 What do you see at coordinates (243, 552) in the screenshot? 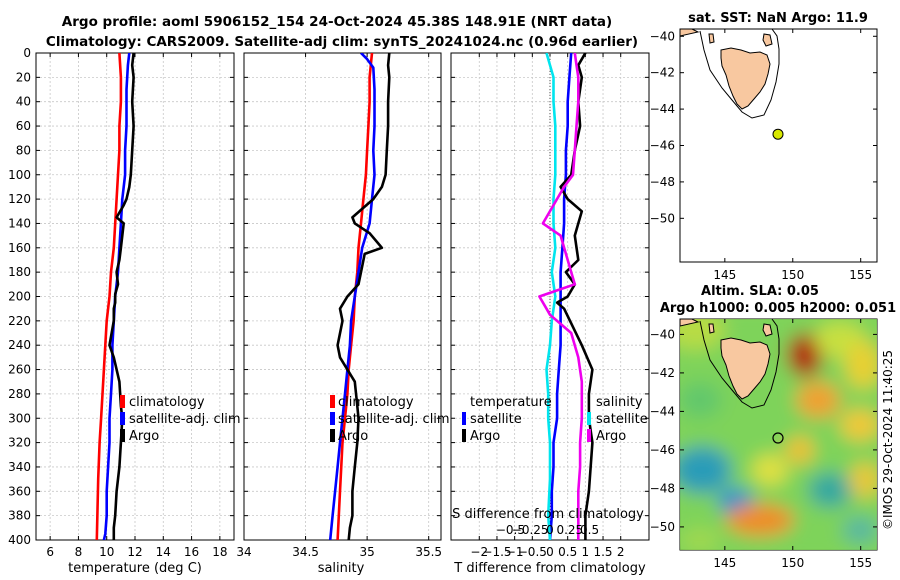
I see `x-tick-label: 34` at bounding box center [243, 552].